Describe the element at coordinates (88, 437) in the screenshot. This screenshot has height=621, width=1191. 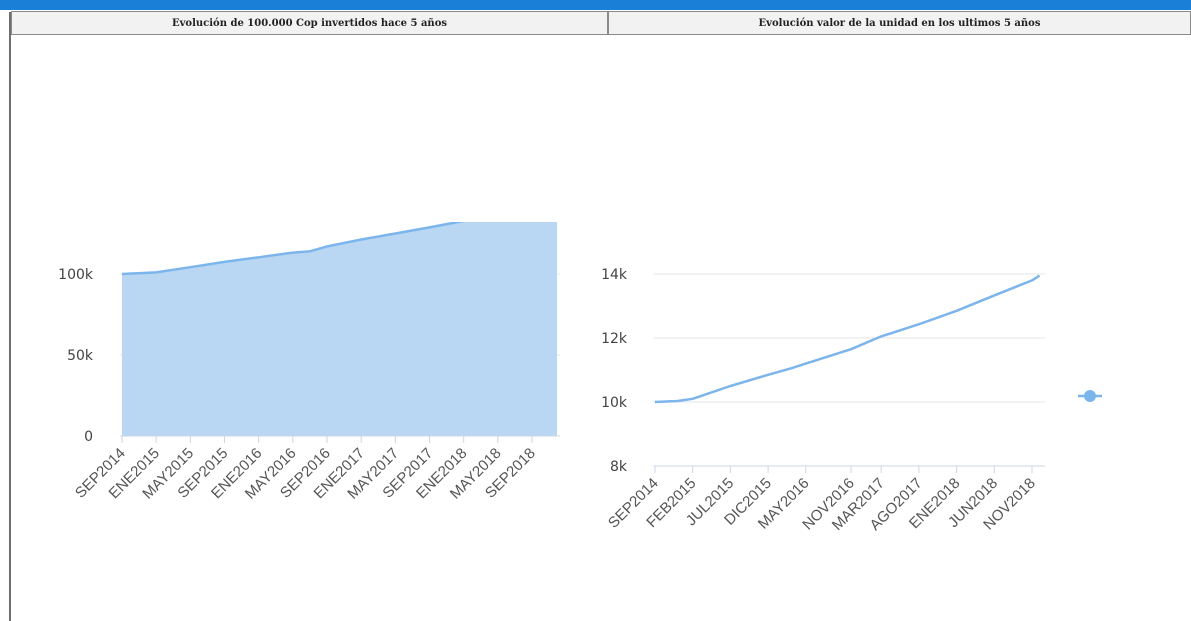
I see `left-y-tick-label: 0` at that location.